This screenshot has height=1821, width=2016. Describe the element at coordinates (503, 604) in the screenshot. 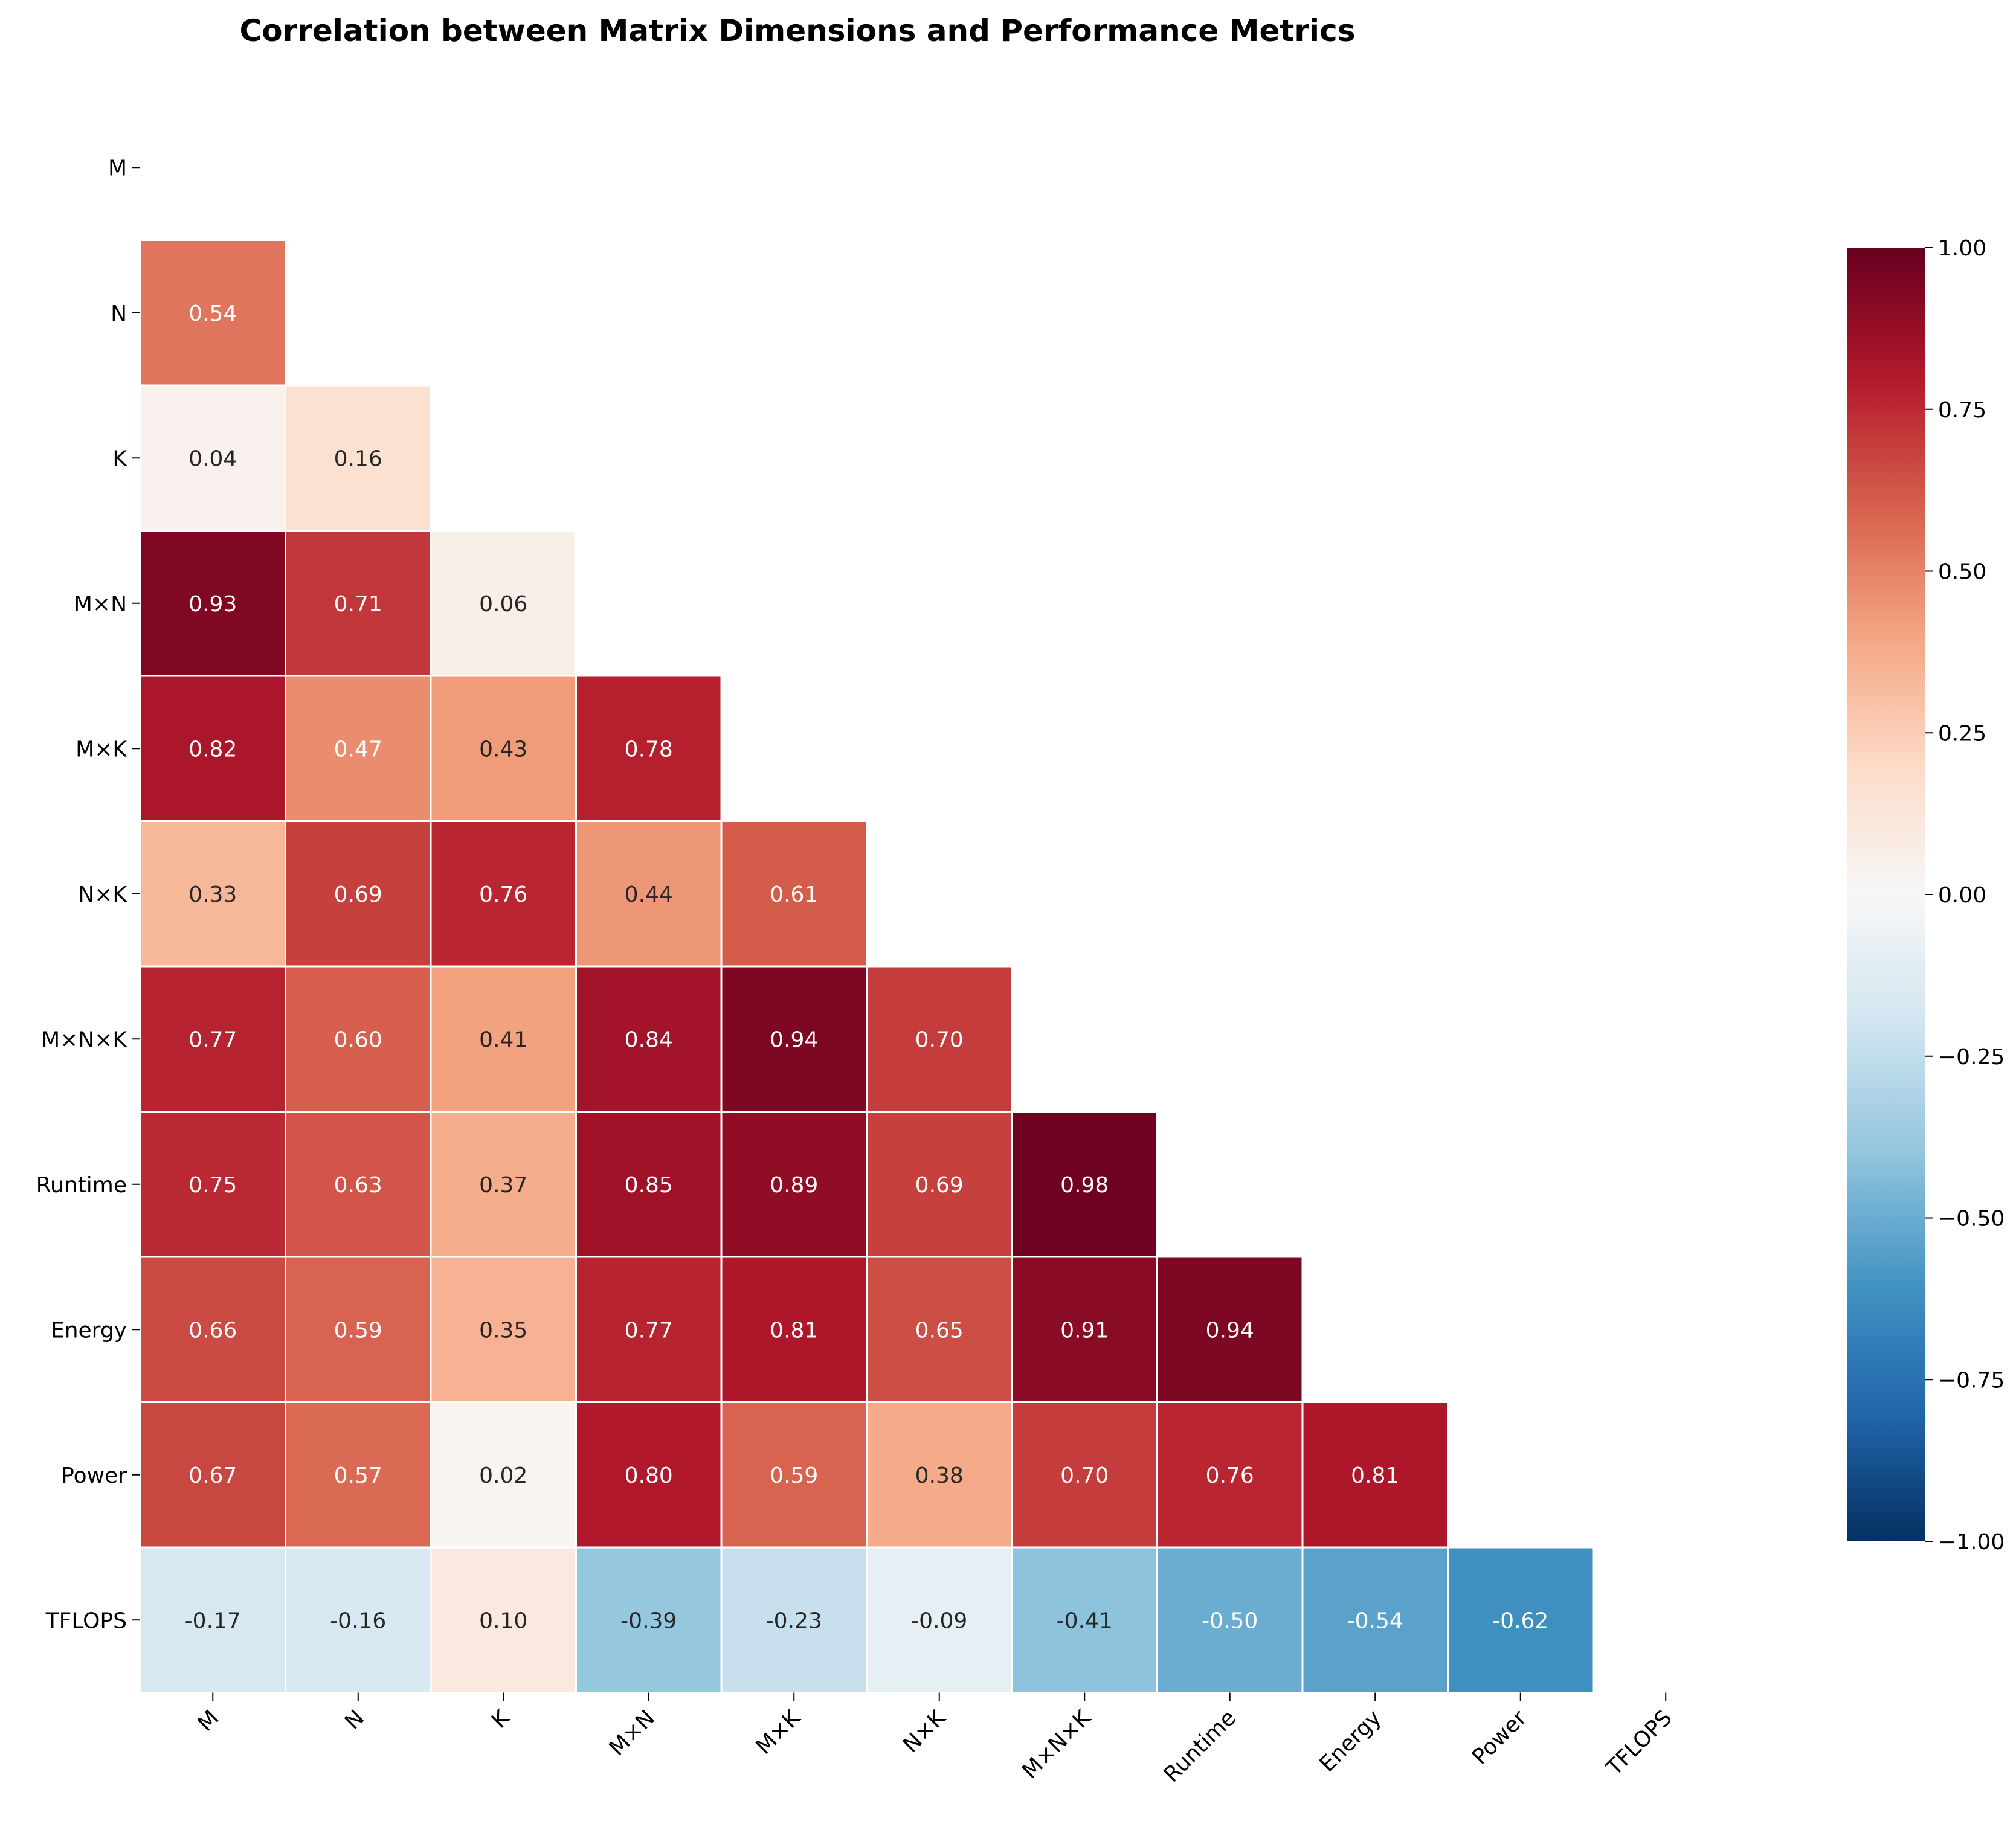

I see `cell-value-label: 0.06` at that location.